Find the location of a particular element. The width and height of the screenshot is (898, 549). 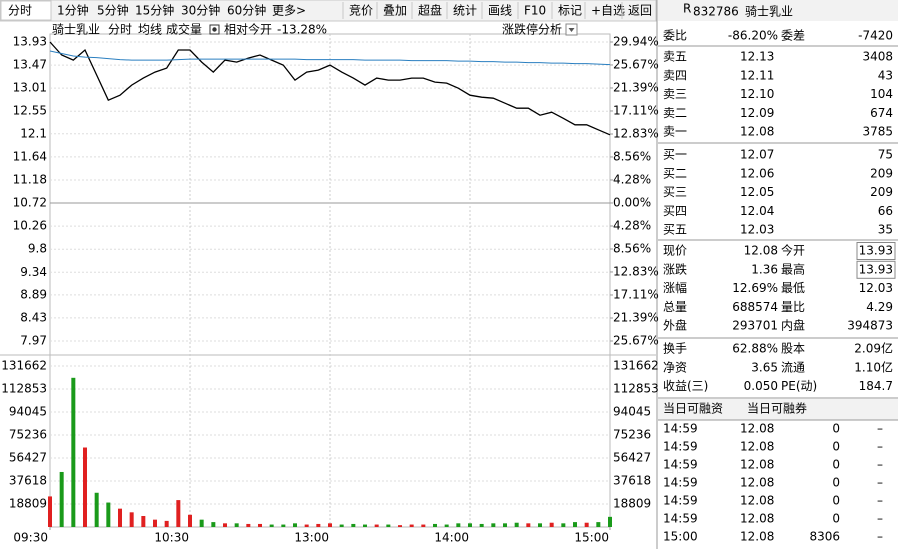

y-tick-label: 10.72 is located at coordinates (30, 203).